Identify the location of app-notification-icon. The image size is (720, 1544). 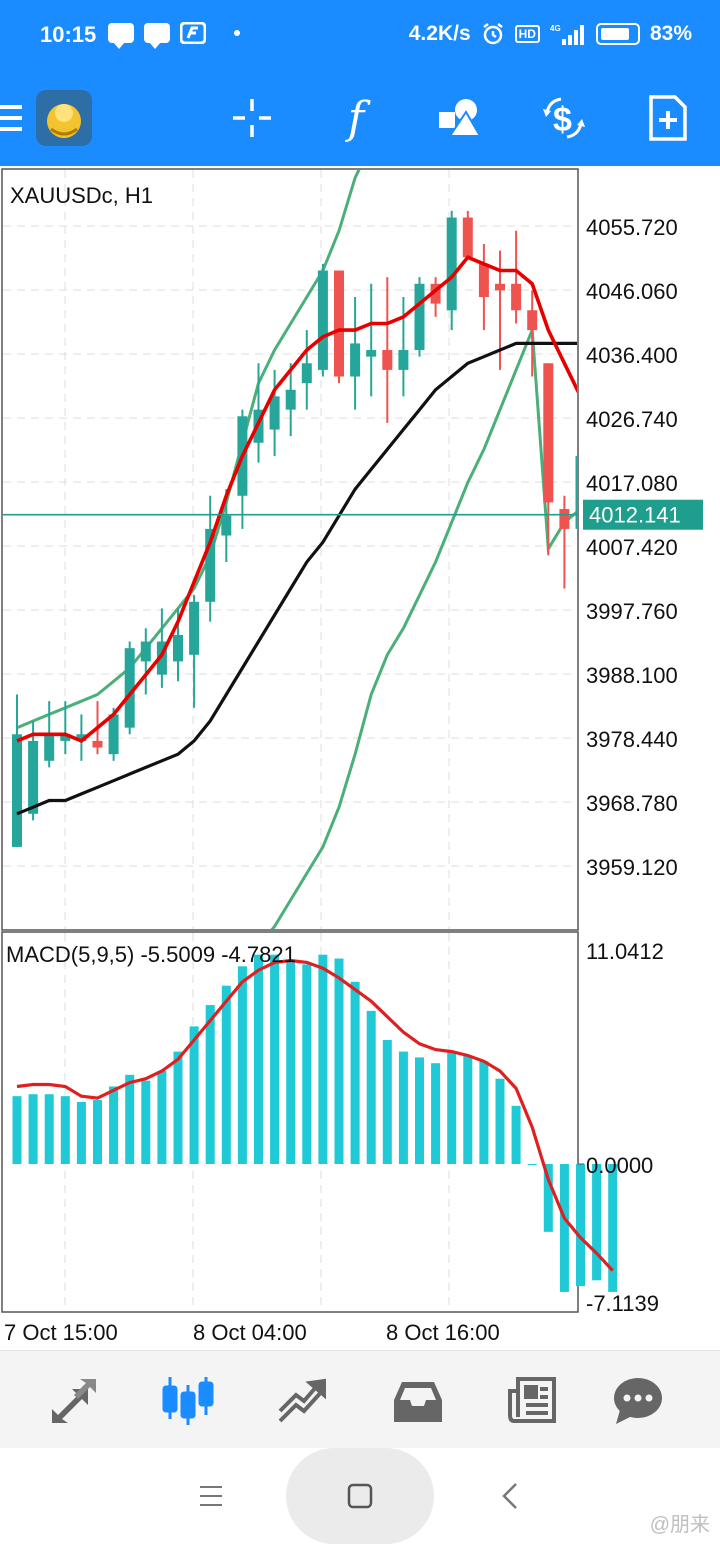
(193, 33).